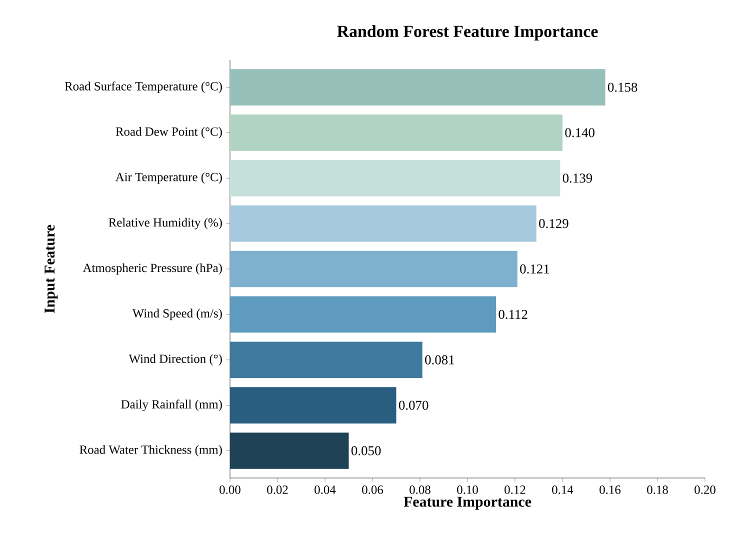 Image resolution: width=745 pixels, height=552 pixels. What do you see at coordinates (177, 314) in the screenshot?
I see `y-tick-label: Wind Speed (m/s)` at bounding box center [177, 314].